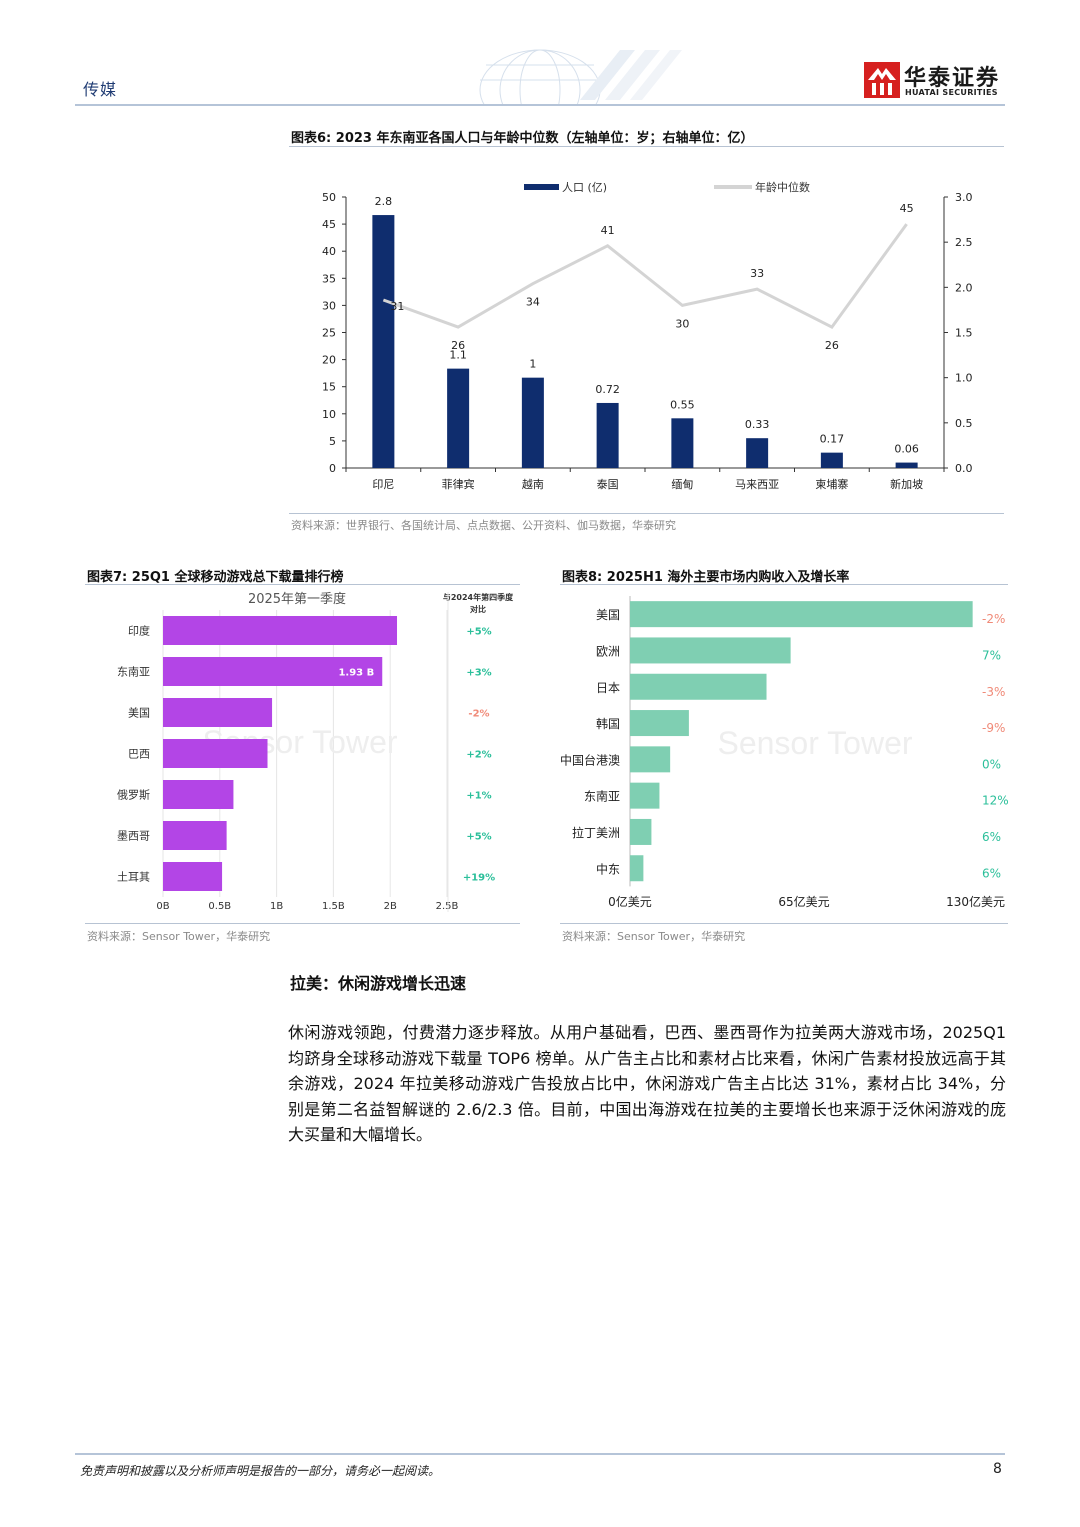 This screenshot has width=1080, height=1527. What do you see at coordinates (991, 837) in the screenshot?
I see `fig8-growth-label: 6%` at bounding box center [991, 837].